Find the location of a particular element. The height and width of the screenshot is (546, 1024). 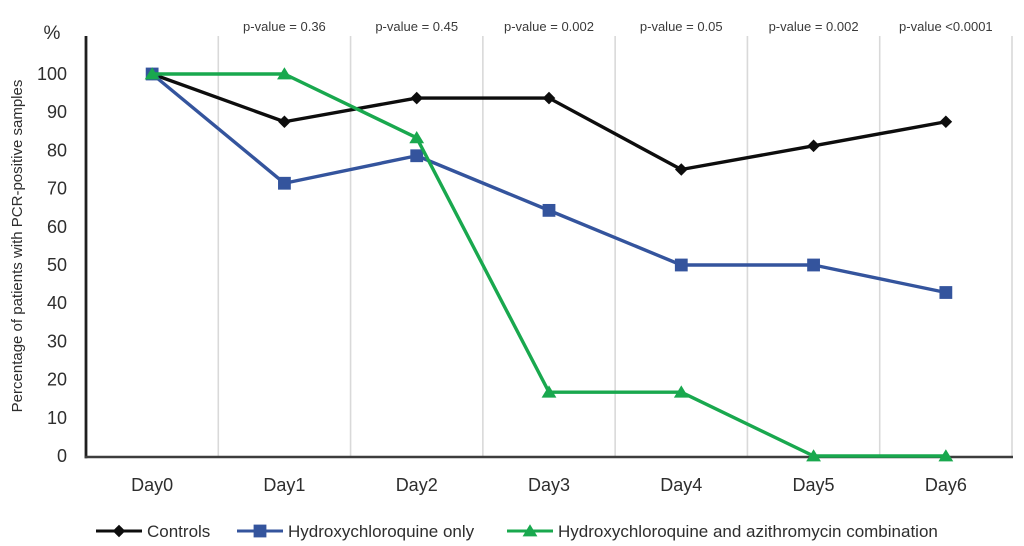

x-tick-label: Day5 is located at coordinates (814, 485).